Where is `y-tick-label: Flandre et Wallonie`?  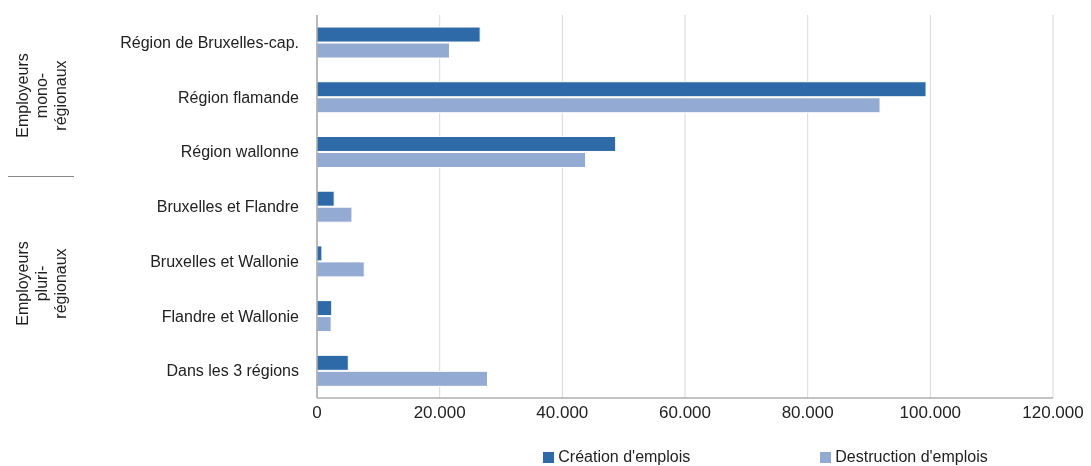
y-tick-label: Flandre et Wallonie is located at coordinates (230, 316).